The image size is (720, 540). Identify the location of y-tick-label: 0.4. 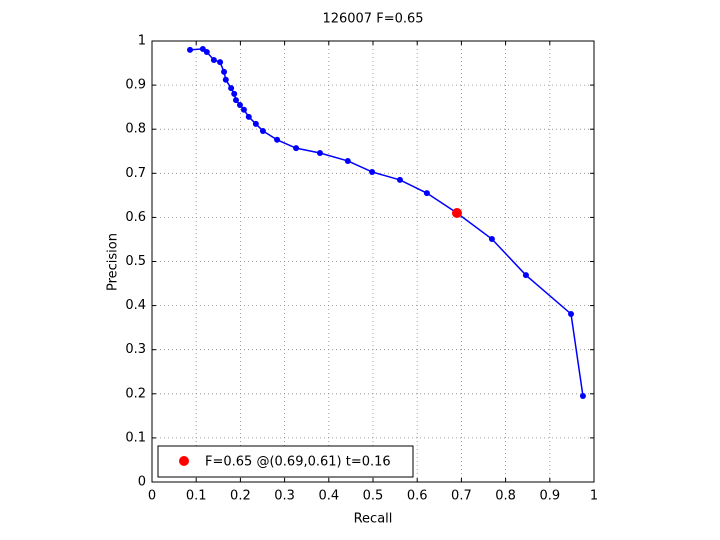
(135, 305).